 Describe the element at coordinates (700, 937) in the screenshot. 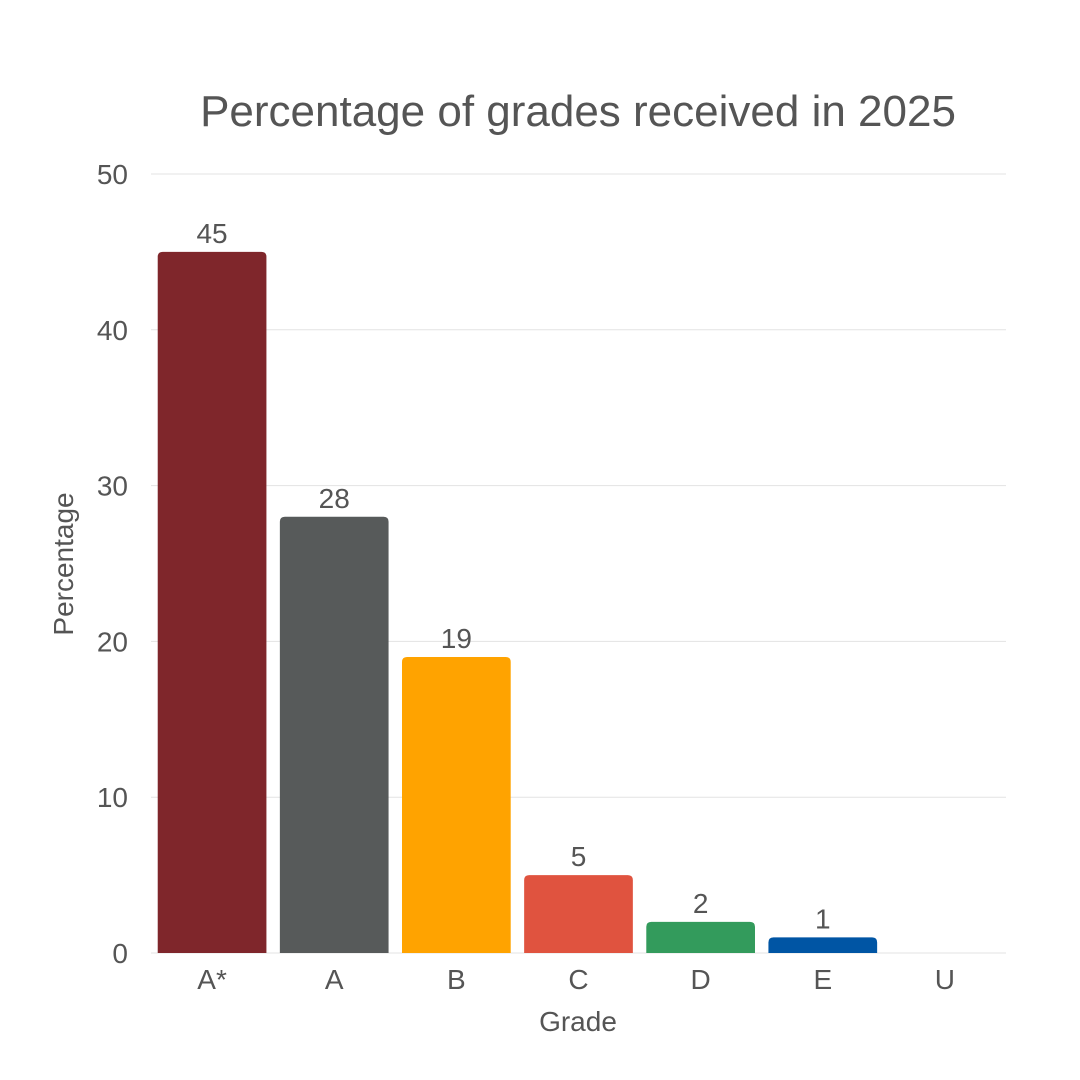

I see `bar-d` at that location.